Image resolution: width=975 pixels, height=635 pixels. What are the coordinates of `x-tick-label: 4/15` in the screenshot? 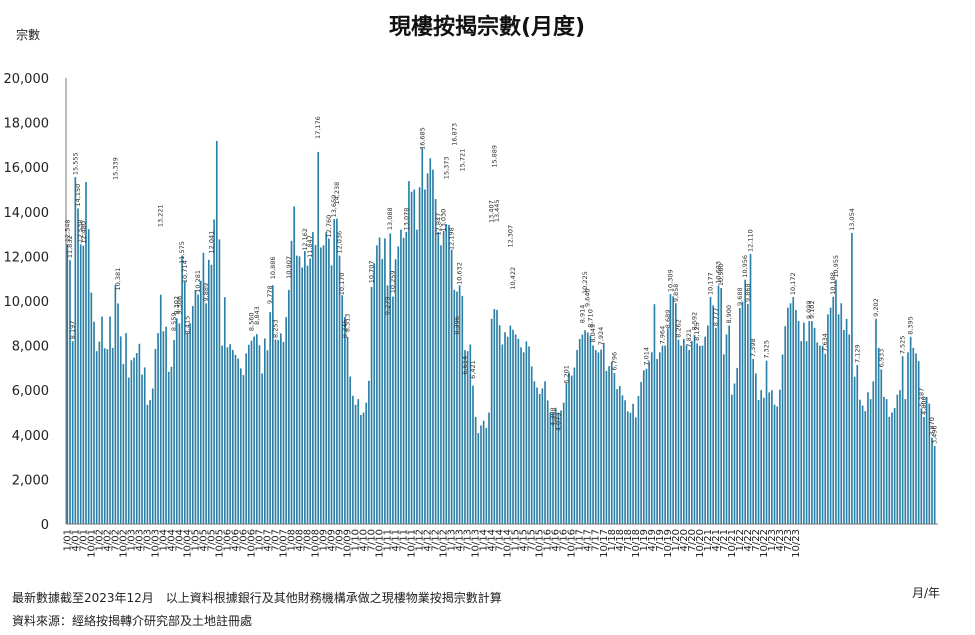 It's located at (524, 540).